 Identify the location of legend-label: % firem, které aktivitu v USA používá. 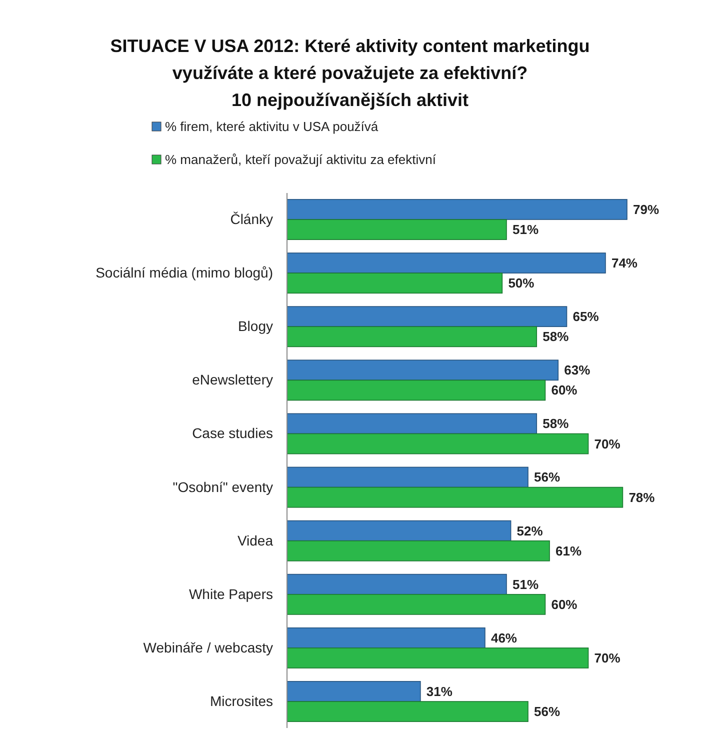
(272, 126).